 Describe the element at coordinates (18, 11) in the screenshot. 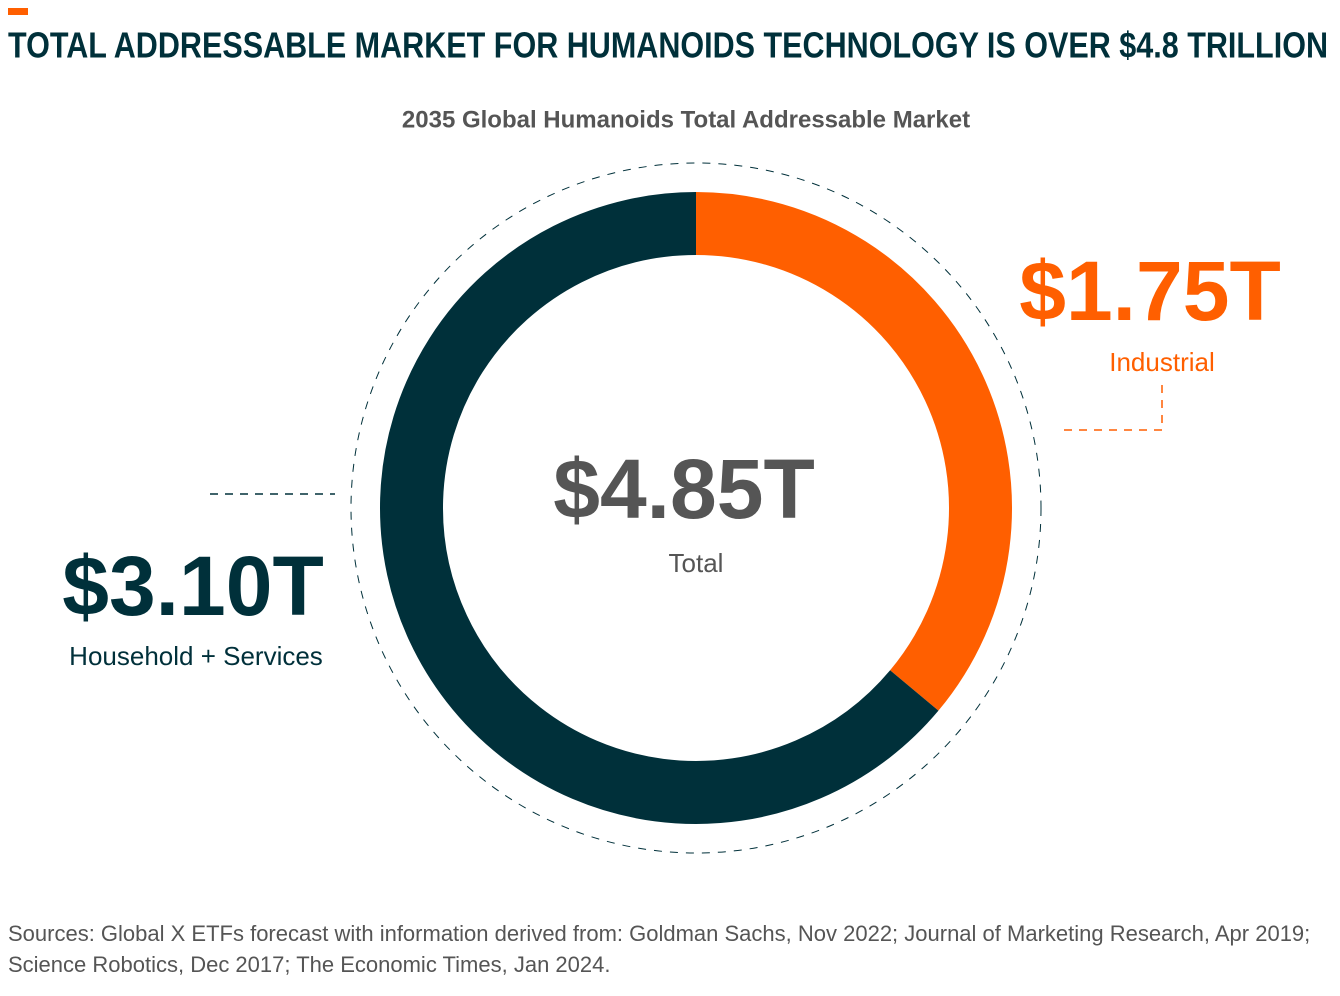

I see `accent-bar` at that location.